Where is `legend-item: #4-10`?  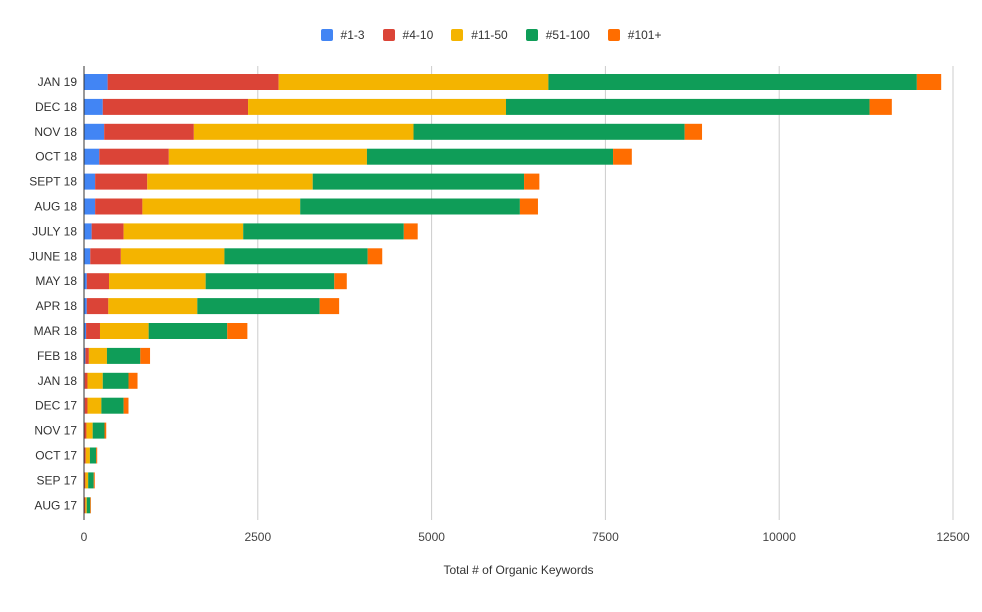
legend-item: #4-10 is located at coordinates (408, 35).